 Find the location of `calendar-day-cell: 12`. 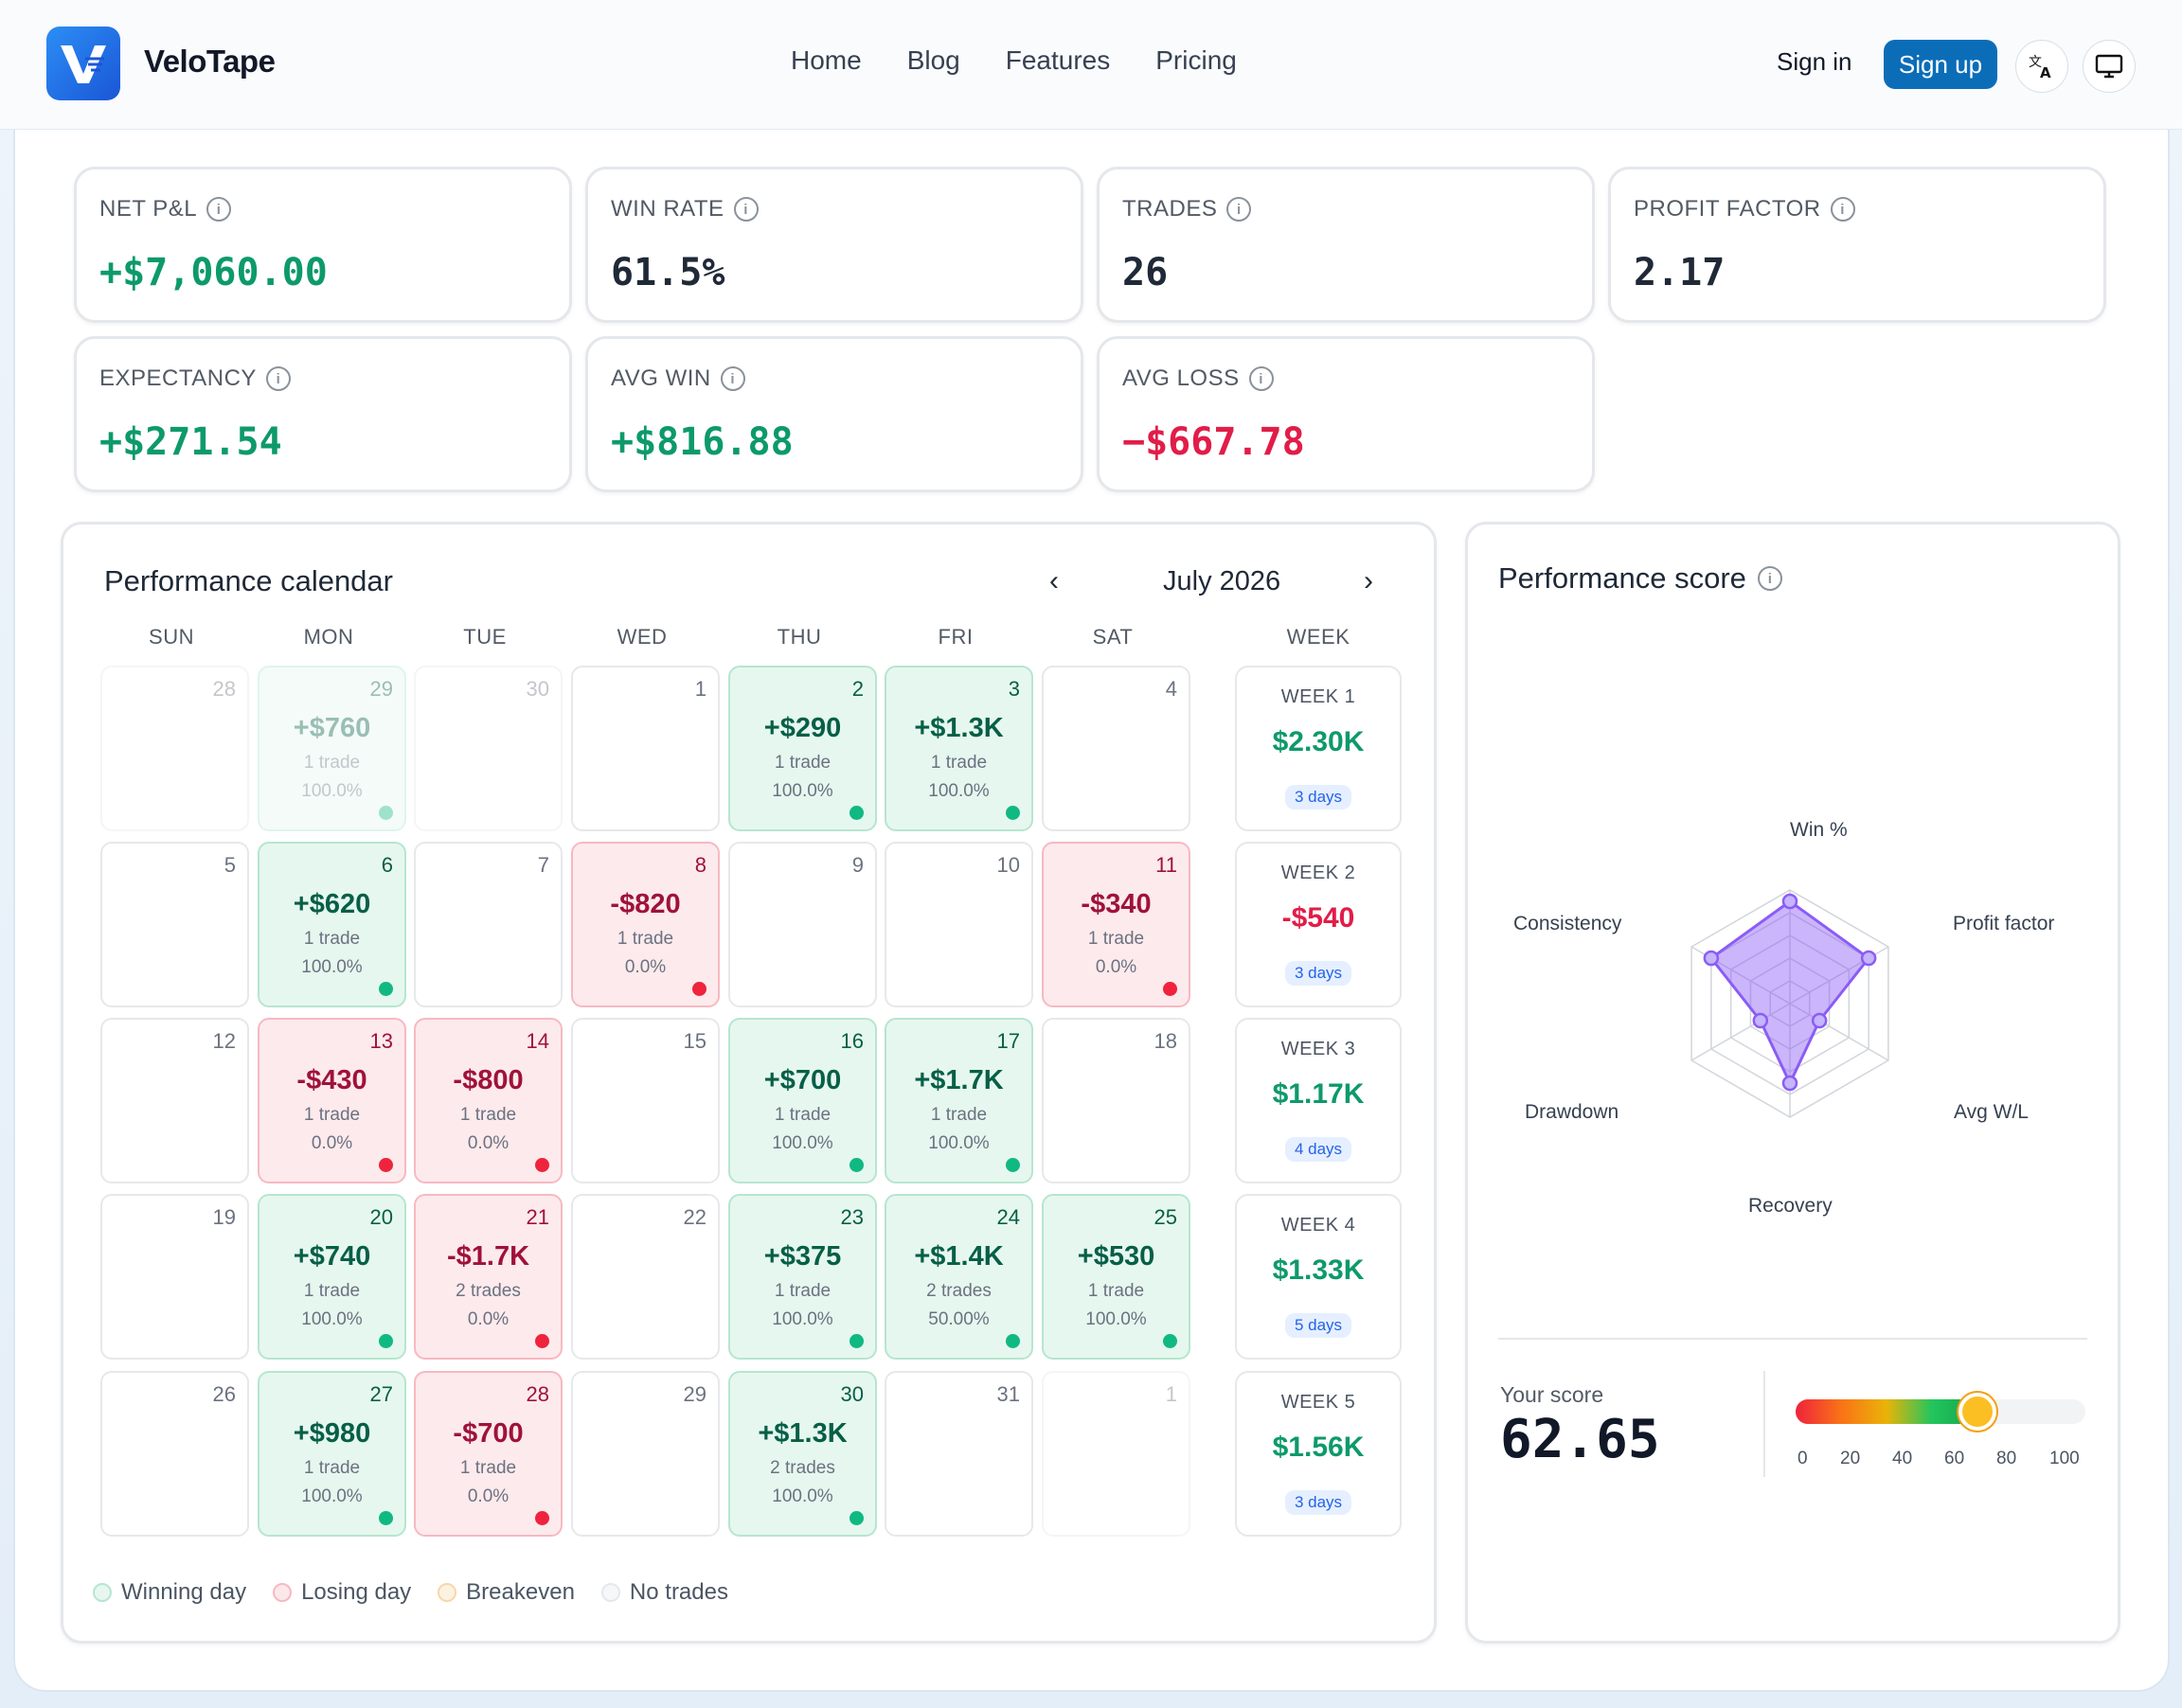

calendar-day-cell: 12 is located at coordinates (174, 1100).